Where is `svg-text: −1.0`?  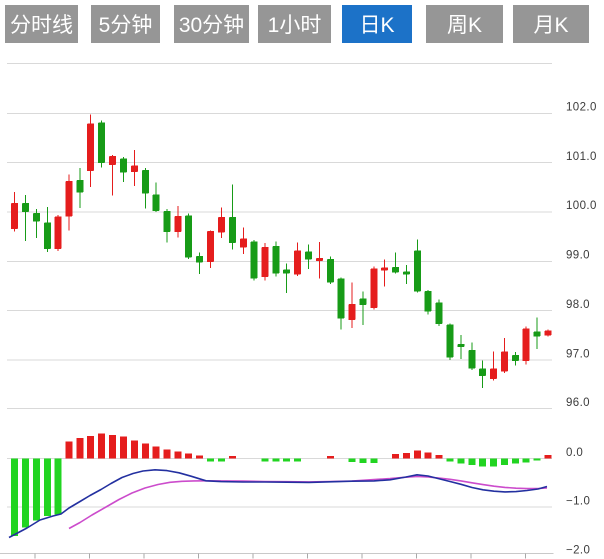 svg-text: −1.0 is located at coordinates (578, 502).